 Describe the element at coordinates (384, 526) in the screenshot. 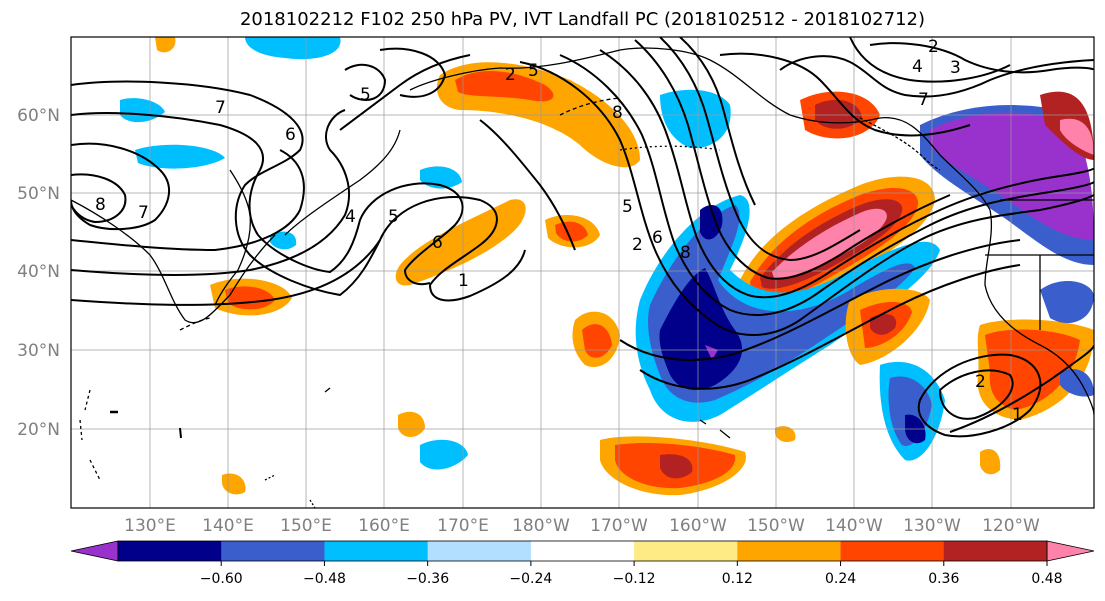

I see `lon-label: 160°E` at that location.